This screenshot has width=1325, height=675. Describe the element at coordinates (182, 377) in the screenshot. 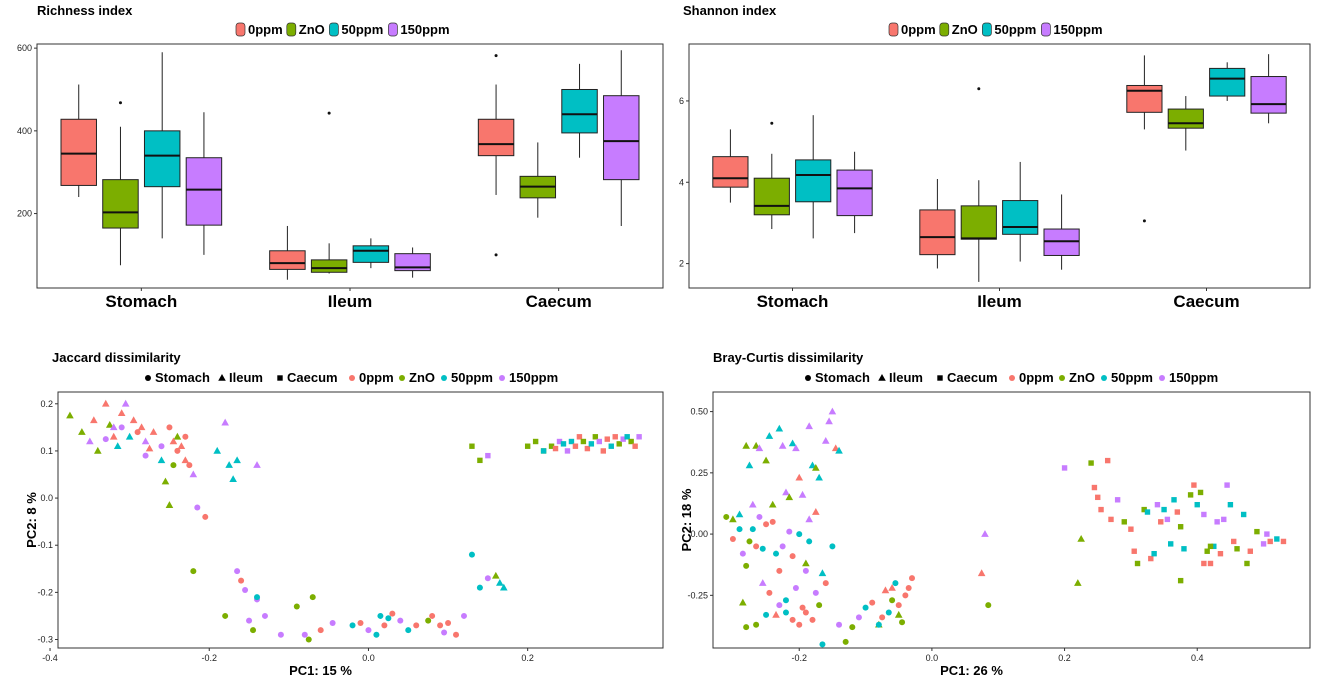

I see `legend-label: Stomach` at that location.